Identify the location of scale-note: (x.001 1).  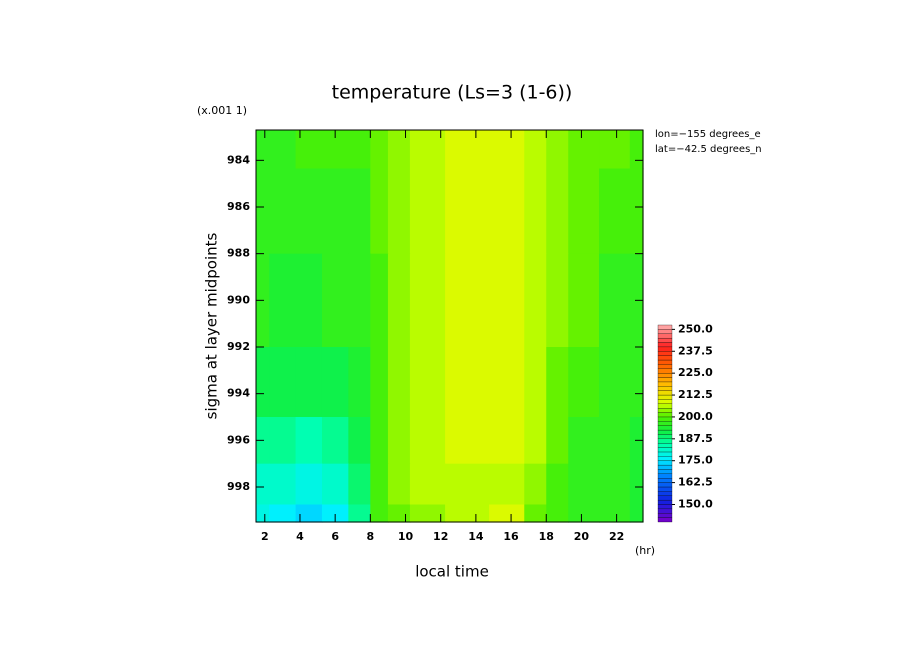
(222, 110).